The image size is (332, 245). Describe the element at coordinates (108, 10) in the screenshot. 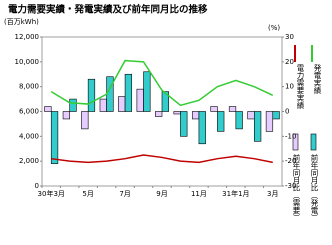

I see `chart-title: 電力需要実績・発電実績及び前年同月比の推移` at that location.